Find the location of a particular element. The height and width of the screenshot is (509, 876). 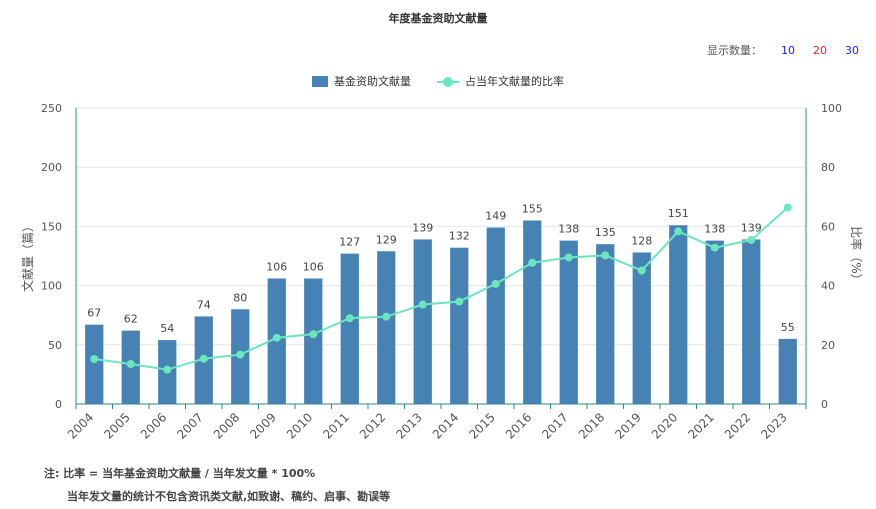

y-left-tick-label: 0 is located at coordinates (58, 404).